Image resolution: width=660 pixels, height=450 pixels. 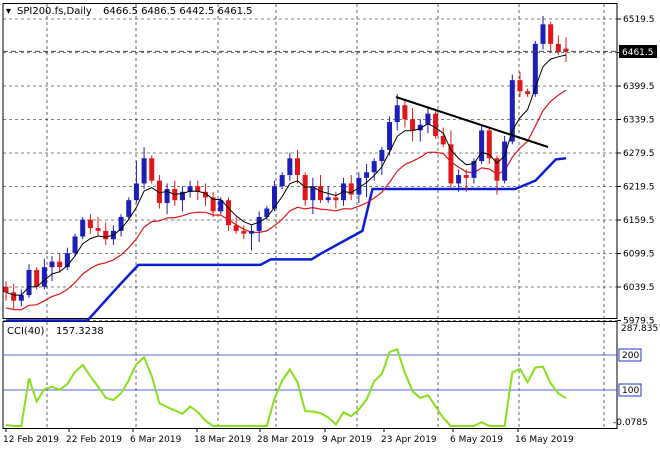 I want to click on cci-level-200-tag: 200, so click(x=630, y=355).